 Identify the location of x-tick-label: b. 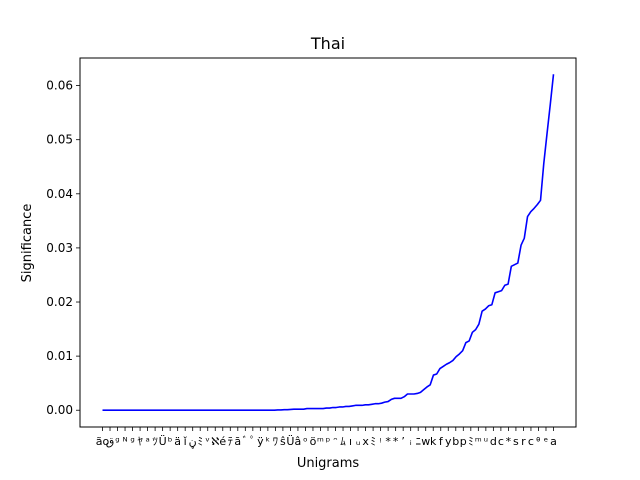
(455, 441).